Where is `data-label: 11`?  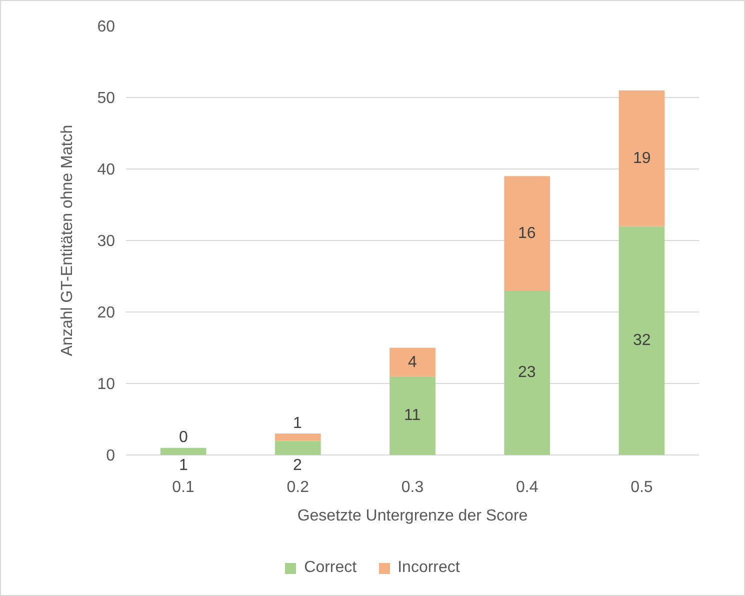
data-label: 11 is located at coordinates (412, 415).